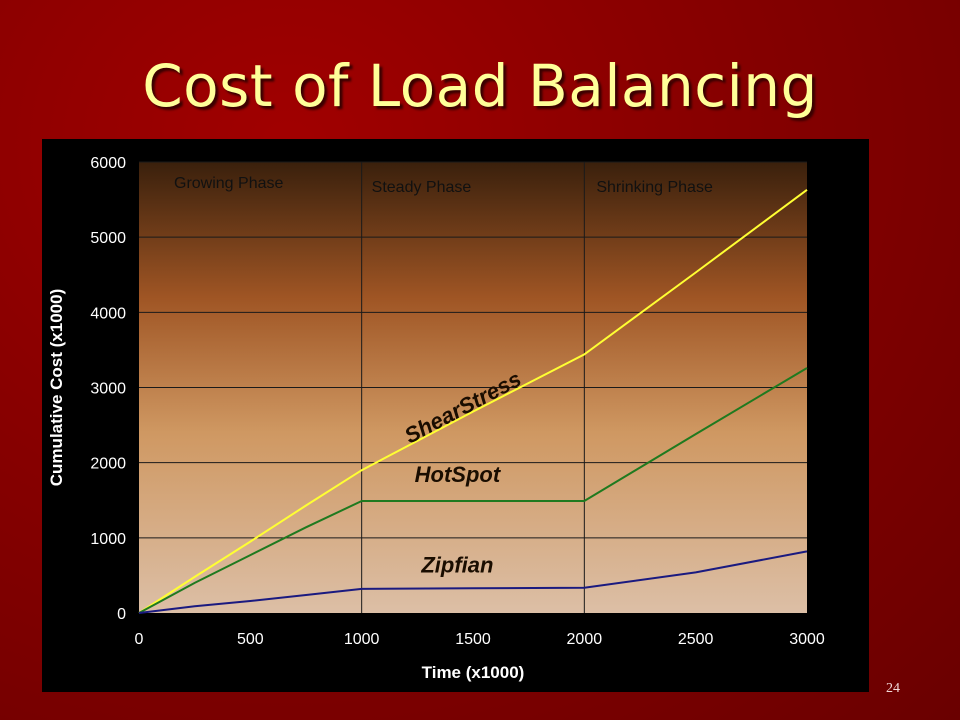 The width and height of the screenshot is (960, 720). Describe the element at coordinates (654, 187) in the screenshot. I see `phase-label-2: Shrinking Phase` at that location.